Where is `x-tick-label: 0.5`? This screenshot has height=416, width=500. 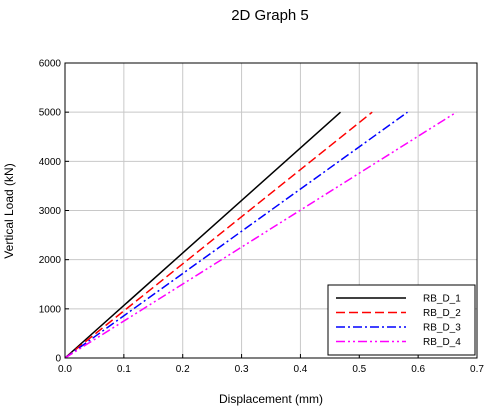 x-tick-label: 0.5 is located at coordinates (359, 369).